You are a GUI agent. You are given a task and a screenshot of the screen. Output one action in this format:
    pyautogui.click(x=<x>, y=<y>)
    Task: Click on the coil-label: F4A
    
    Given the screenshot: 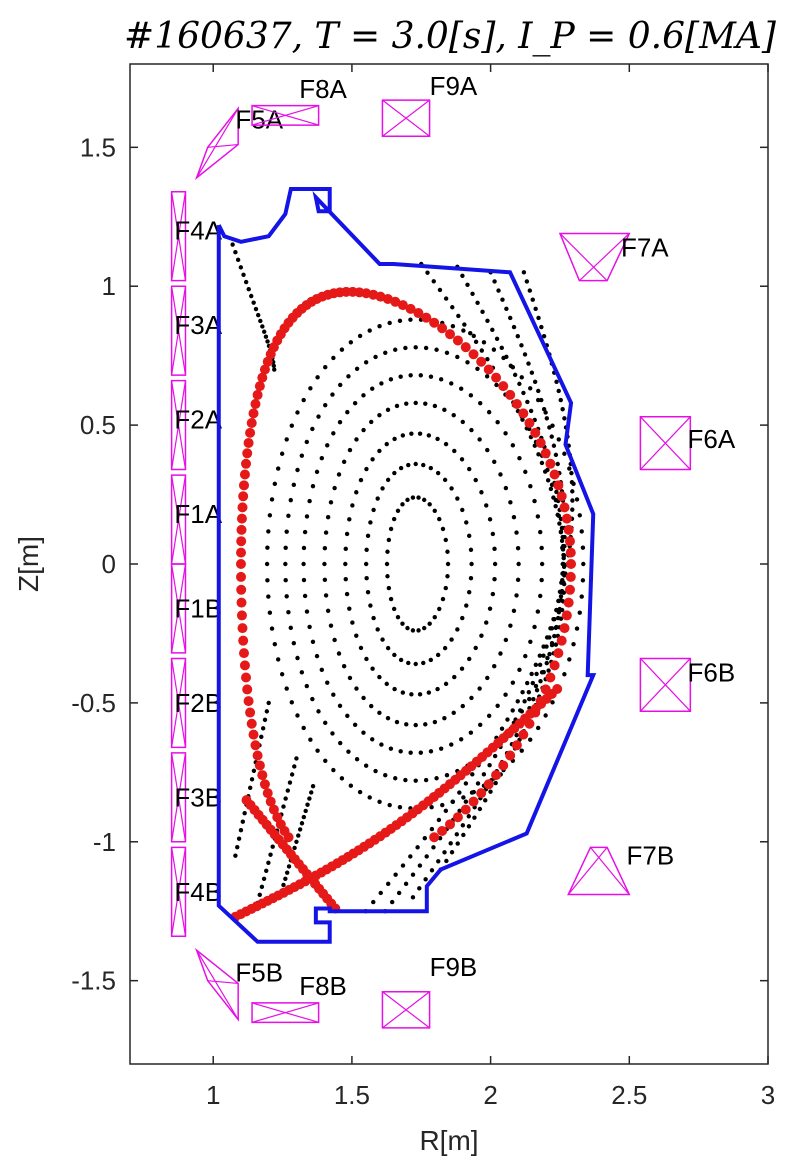 What is the action you would take?
    pyautogui.click(x=198, y=231)
    